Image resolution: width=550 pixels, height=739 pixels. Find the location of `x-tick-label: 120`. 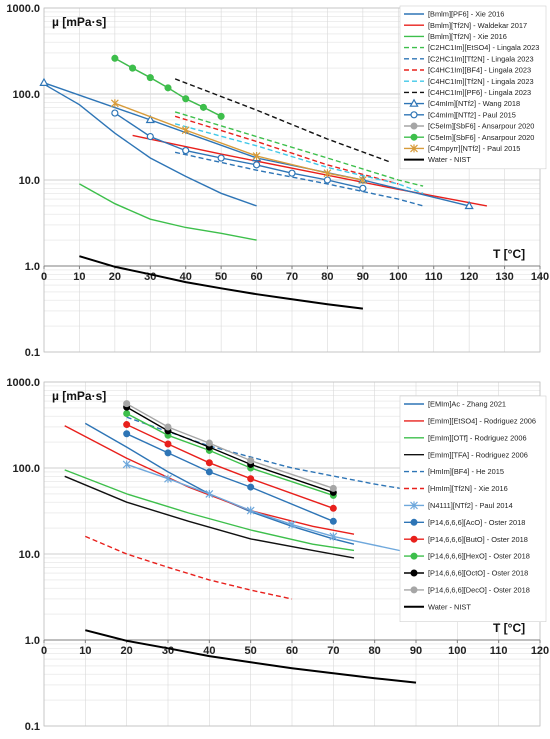

x-tick-label: 120 is located at coordinates (469, 277).